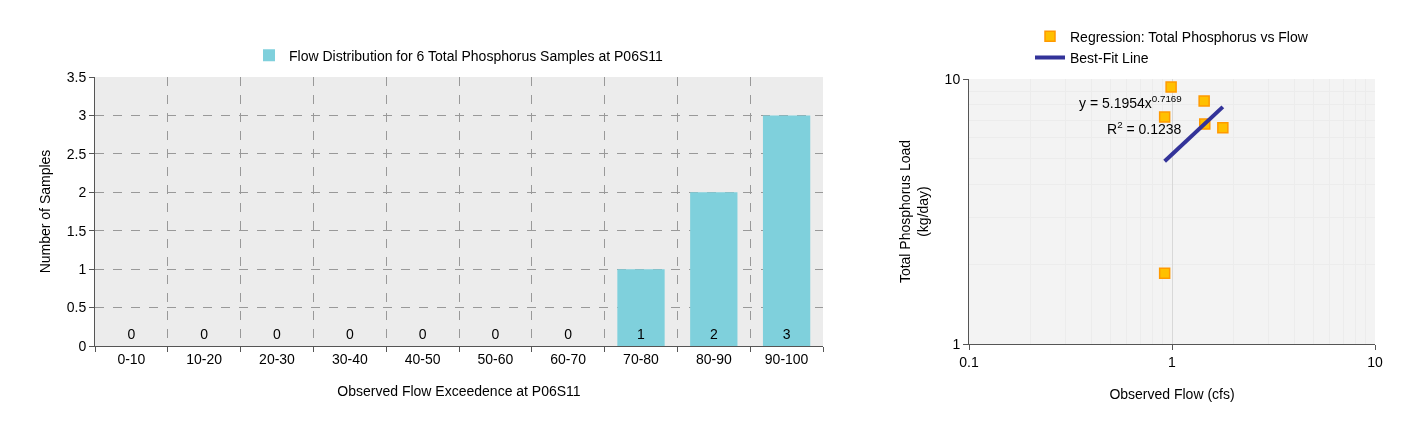 This screenshot has height=431, width=1404. What do you see at coordinates (82, 345) in the screenshot?
I see `y-tick-label: 0` at bounding box center [82, 345].